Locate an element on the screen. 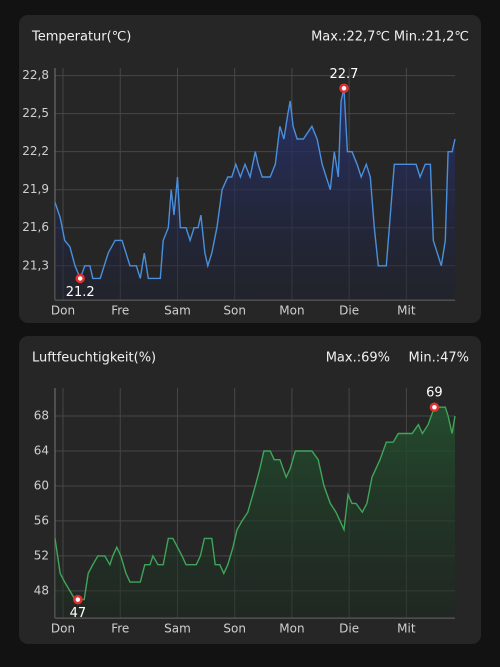  y-tick-label: 48 is located at coordinates (41, 590).